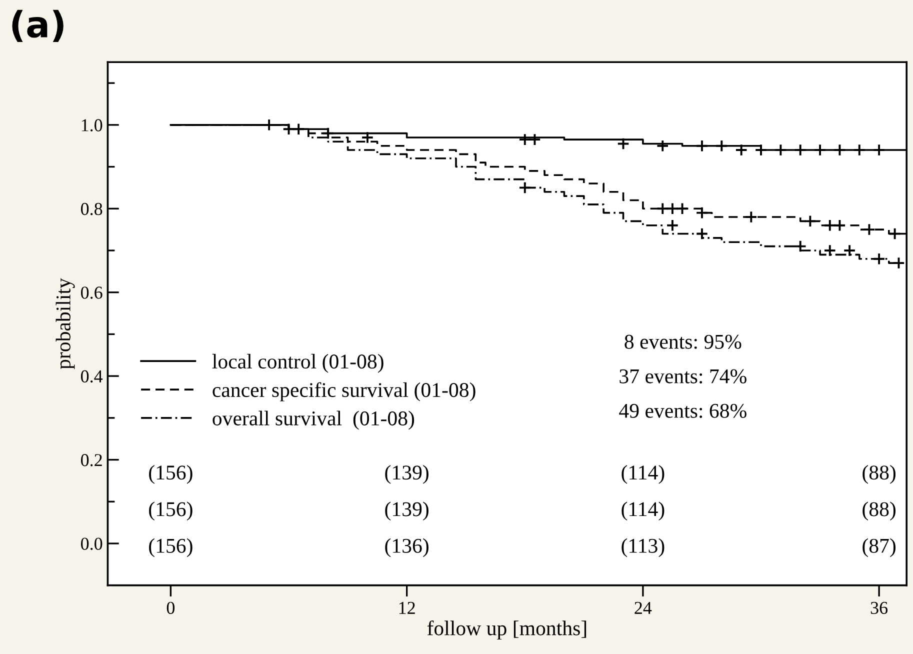 The image size is (913, 654). Describe the element at coordinates (683, 376) in the screenshot. I see `annotation: 37 events: 74%` at that location.